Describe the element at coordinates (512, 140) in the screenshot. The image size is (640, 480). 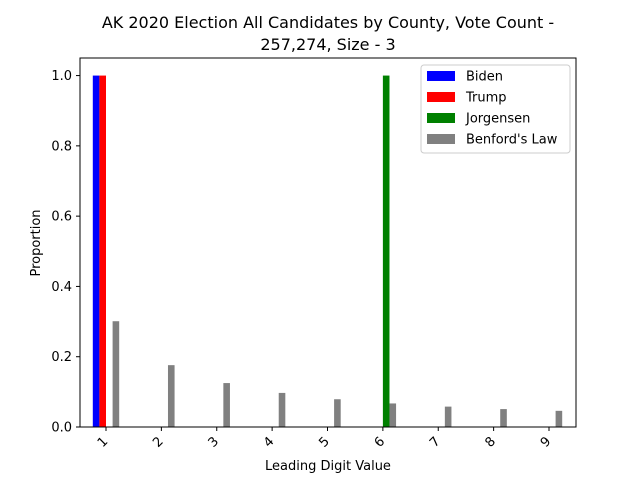
I see `legend-label-benford-s-law: Benford's Law` at that location.